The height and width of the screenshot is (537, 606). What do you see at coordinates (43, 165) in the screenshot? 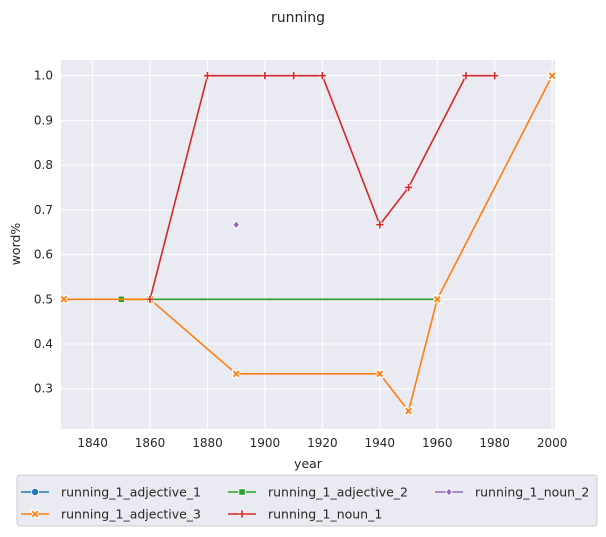
I see `y-tick-label: 0.8` at bounding box center [43, 165].